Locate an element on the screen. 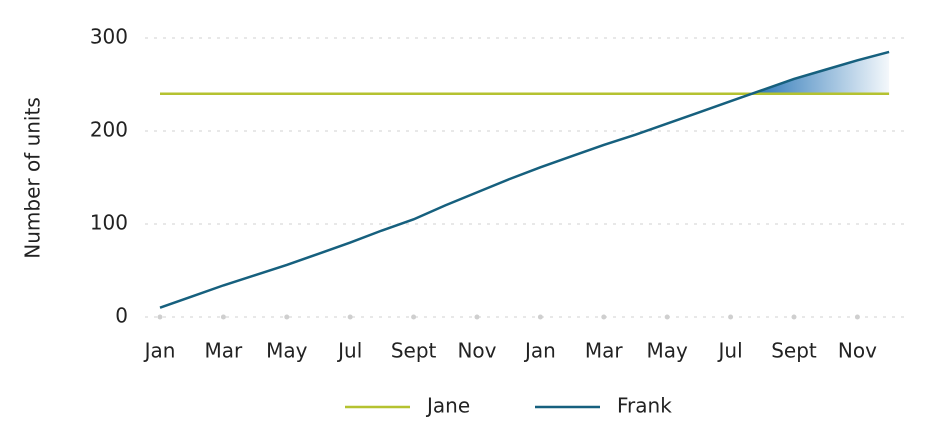 This screenshot has height=440, width=950. y-tick-label: 300 is located at coordinates (109, 37).